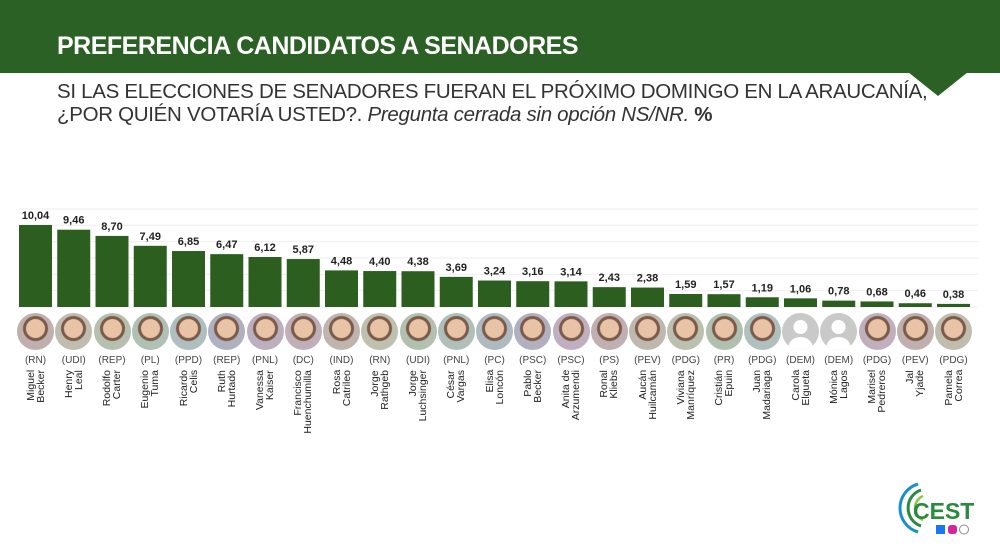 The height and width of the screenshot is (553, 1000). I want to click on party-label: (PR), so click(724, 360).